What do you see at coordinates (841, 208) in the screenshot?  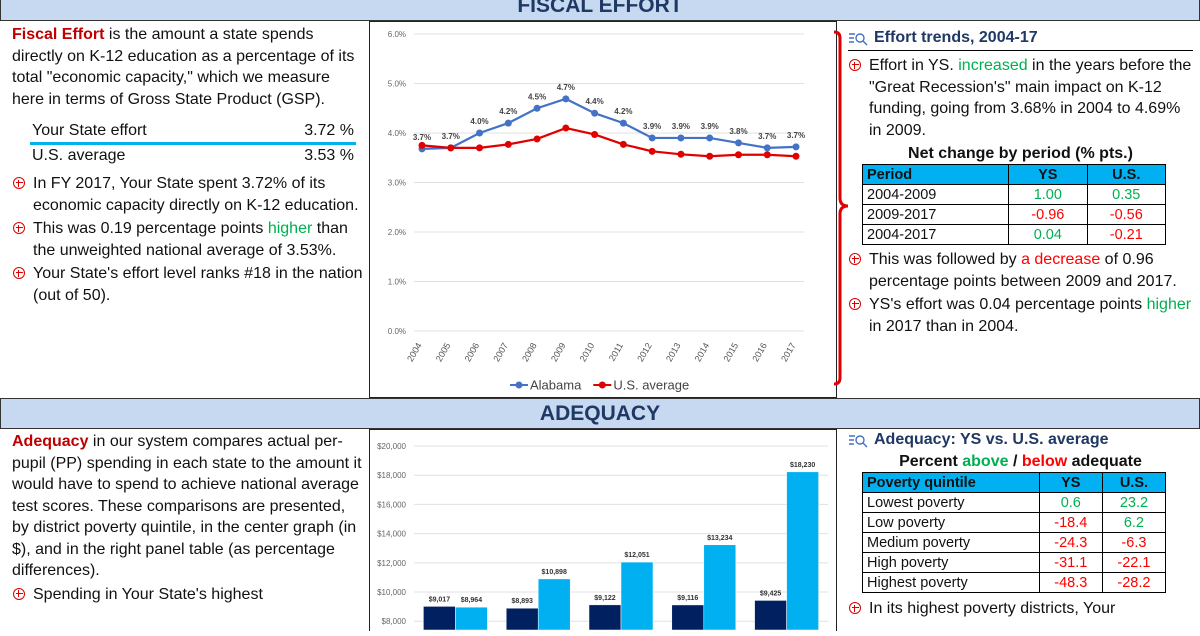 I see `bracket` at bounding box center [841, 208].